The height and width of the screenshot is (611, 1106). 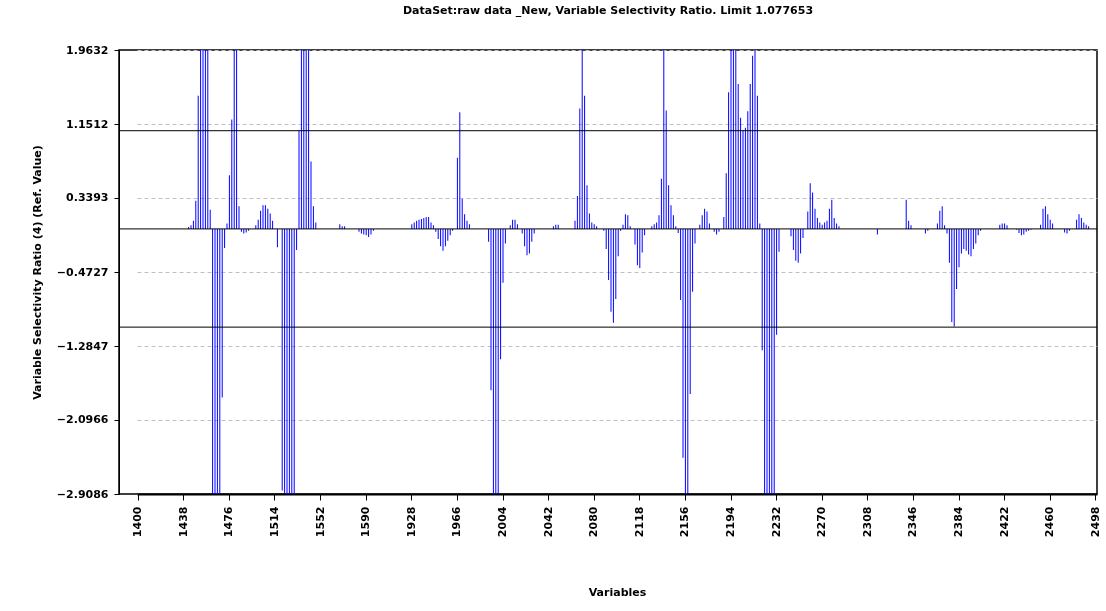 What do you see at coordinates (608, 10) in the screenshot?
I see `chart-title: DataSet:raw data _New, Variable Selectivity Ratio. Limit 1.077653` at bounding box center [608, 10].